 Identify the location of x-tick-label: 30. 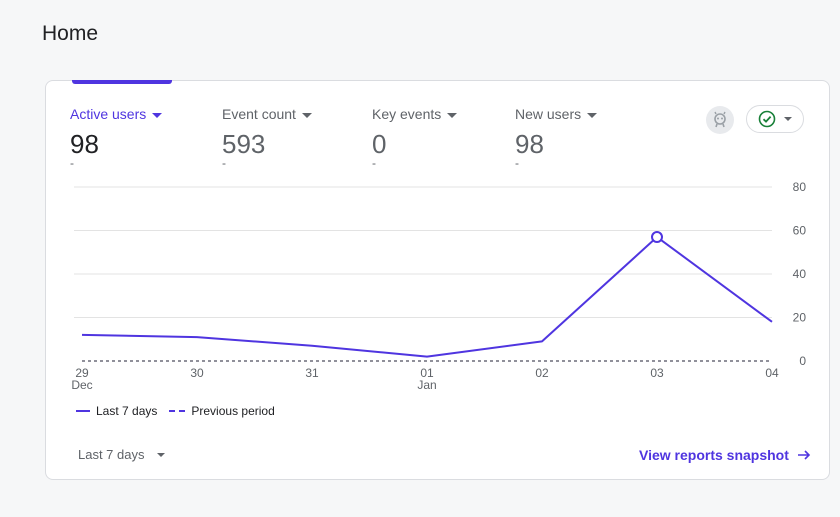
(197, 373).